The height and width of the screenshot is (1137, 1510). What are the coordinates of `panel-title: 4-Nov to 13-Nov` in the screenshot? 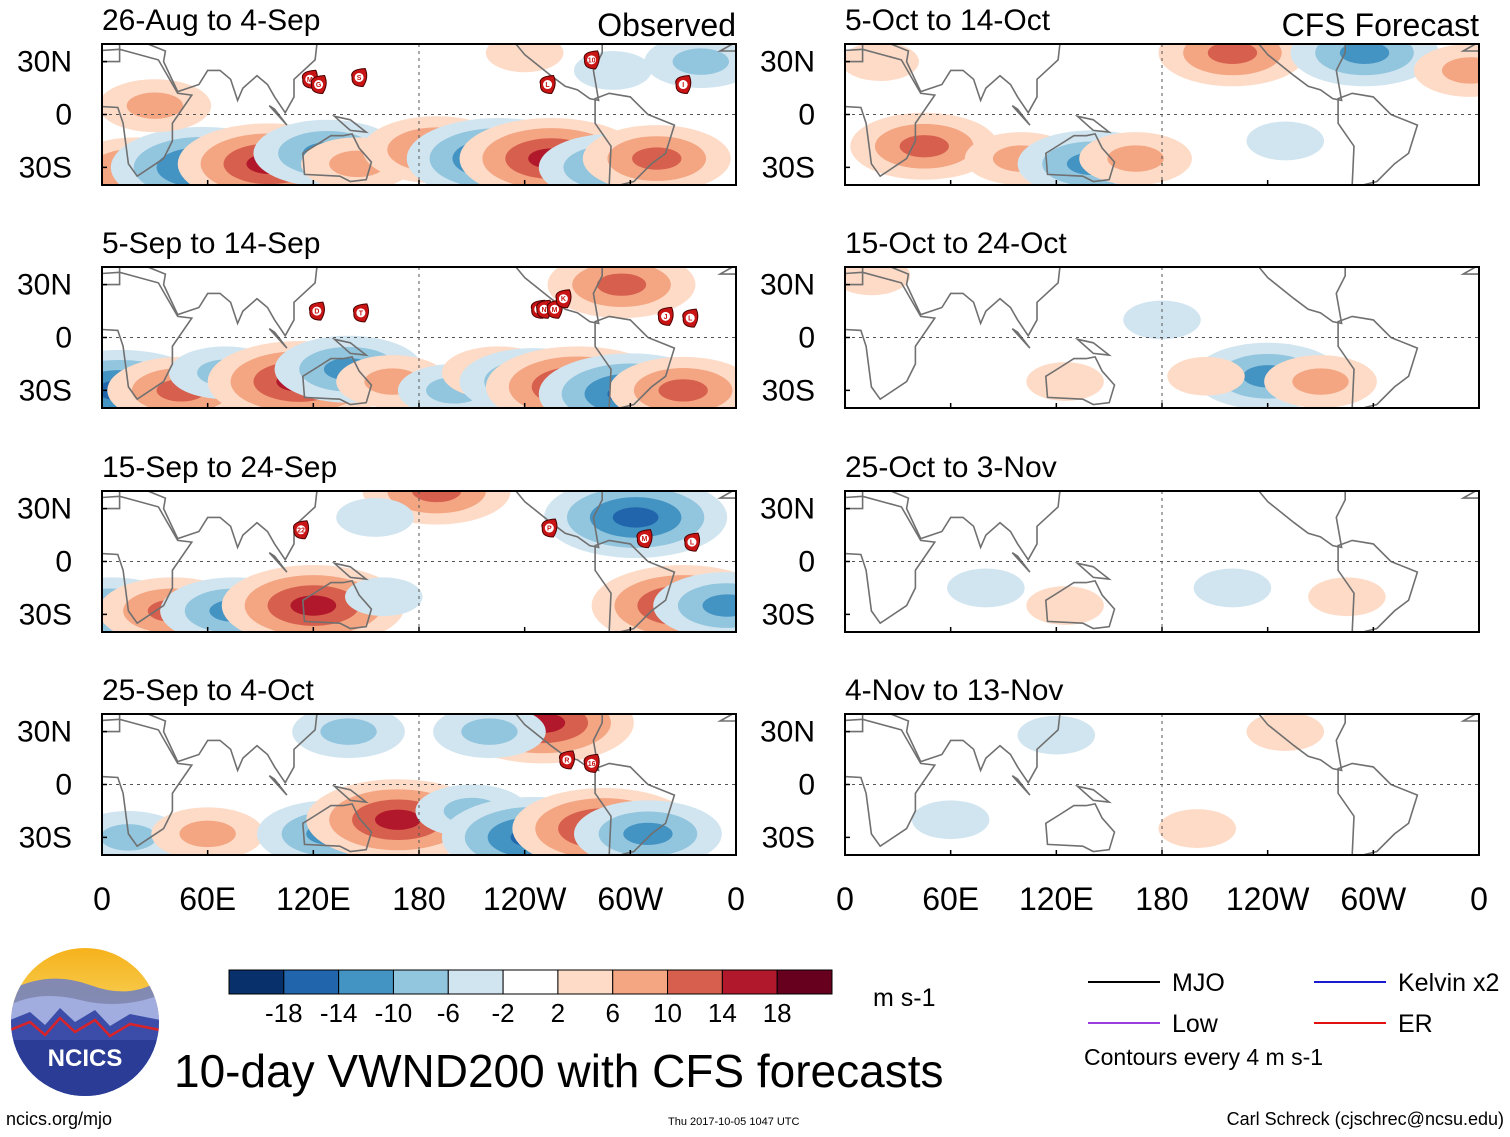 It's located at (954, 690).